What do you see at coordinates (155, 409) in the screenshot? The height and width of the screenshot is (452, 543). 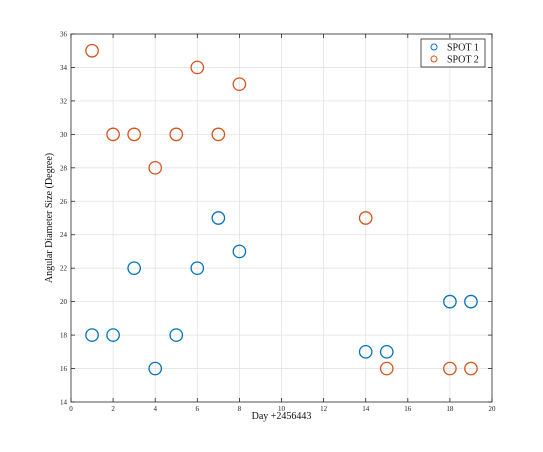 I see `x-tick-label: 4` at bounding box center [155, 409].